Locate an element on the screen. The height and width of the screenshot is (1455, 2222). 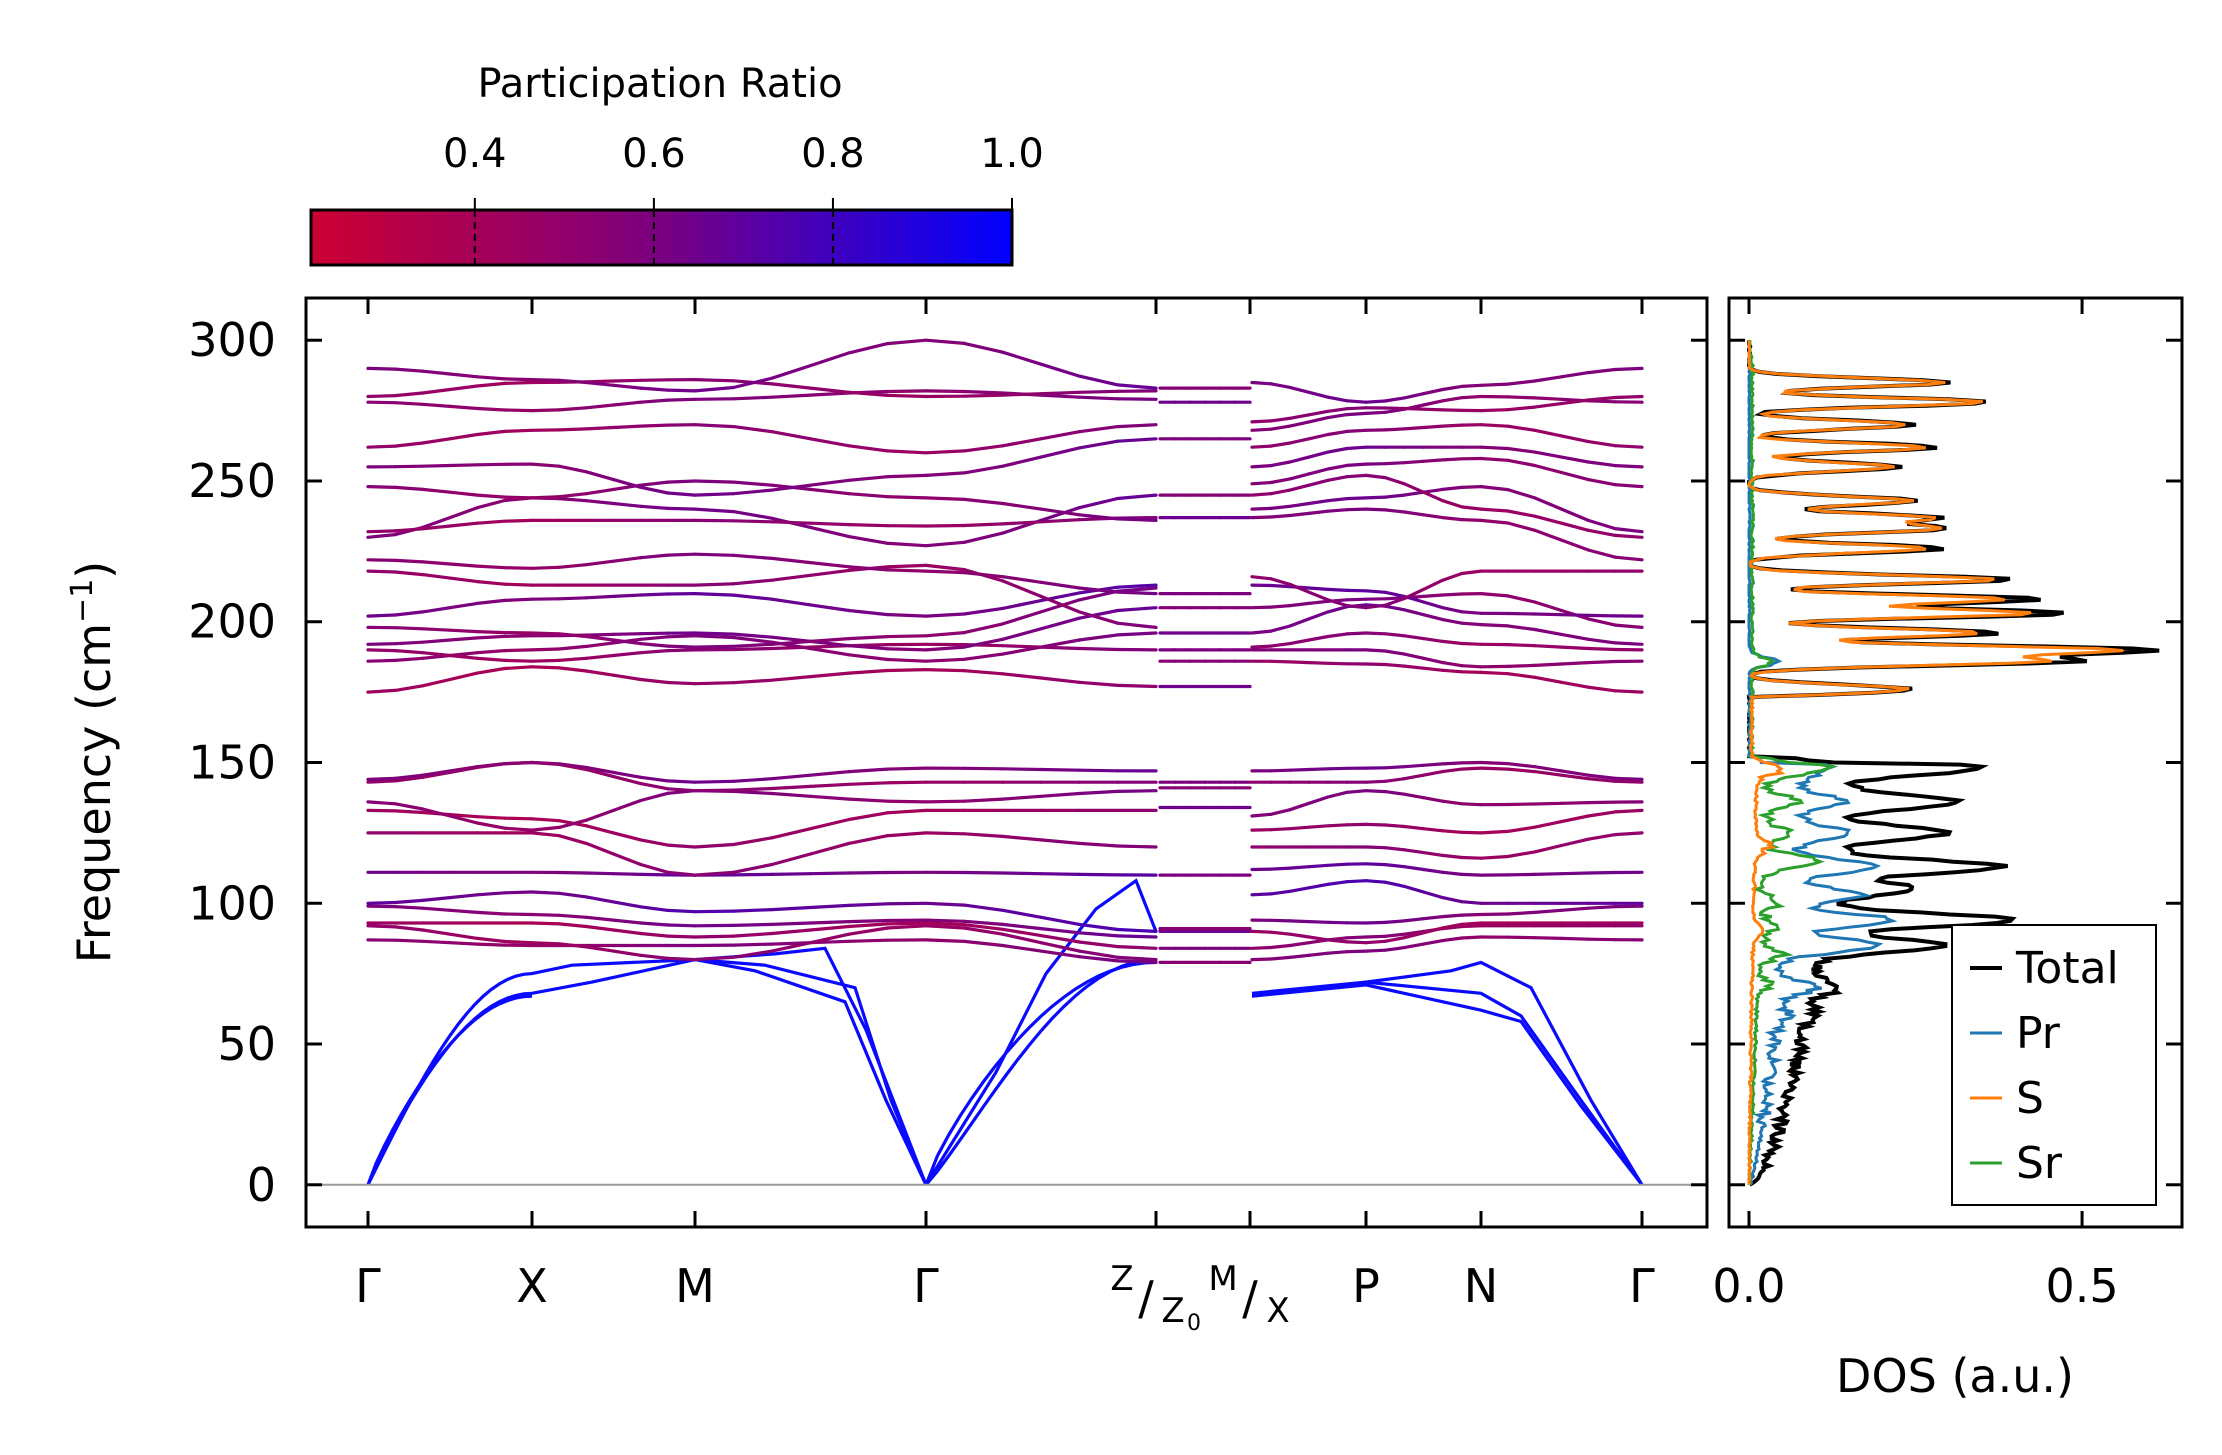
band-ytick-label: 50 is located at coordinates (246, 1044).